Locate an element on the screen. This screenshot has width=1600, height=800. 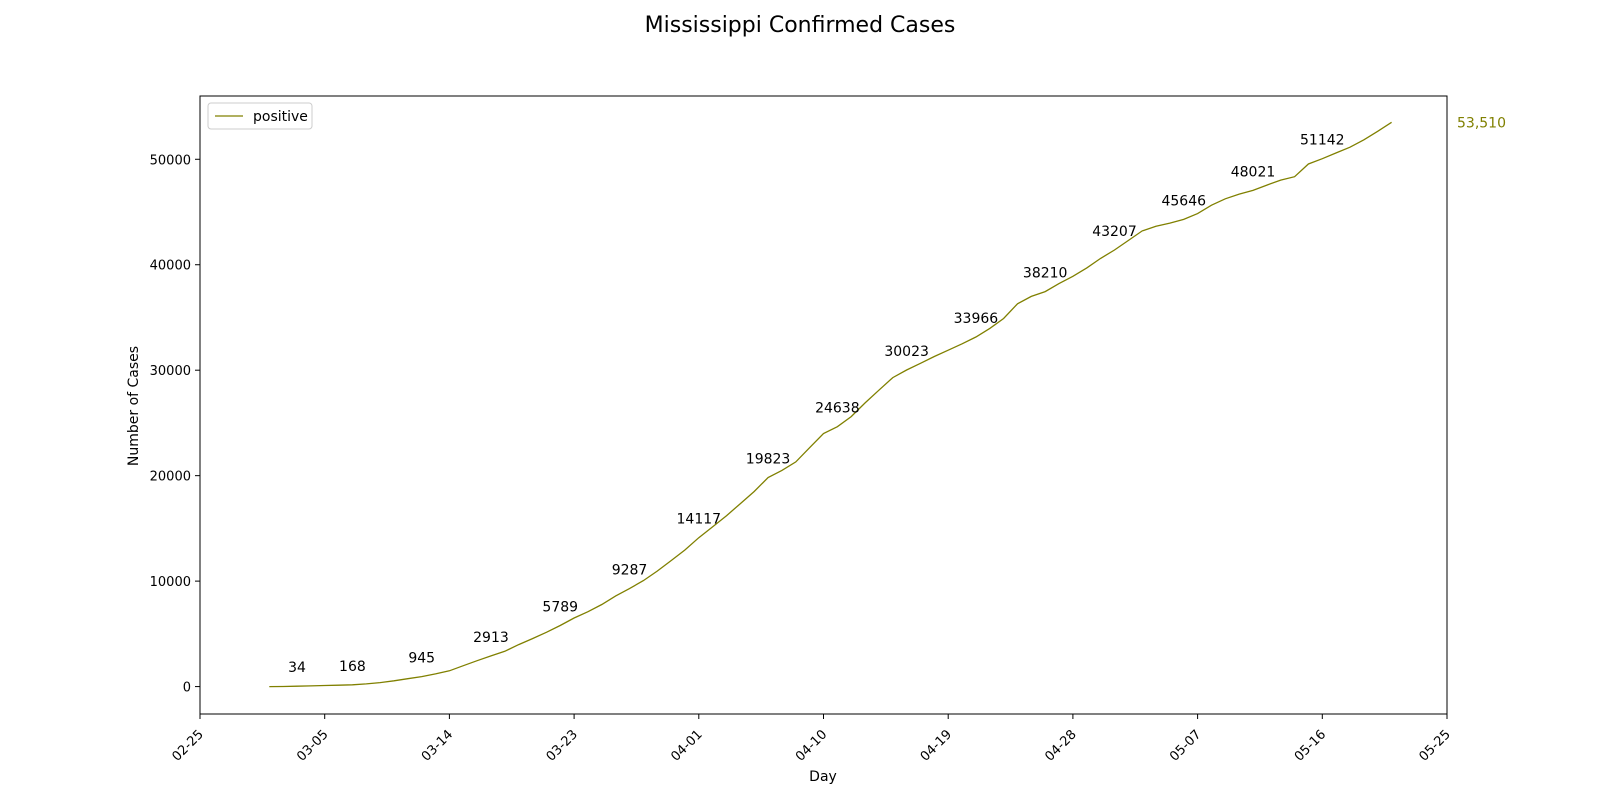
x-tick-label-8: 05-07 is located at coordinates (1185, 745).